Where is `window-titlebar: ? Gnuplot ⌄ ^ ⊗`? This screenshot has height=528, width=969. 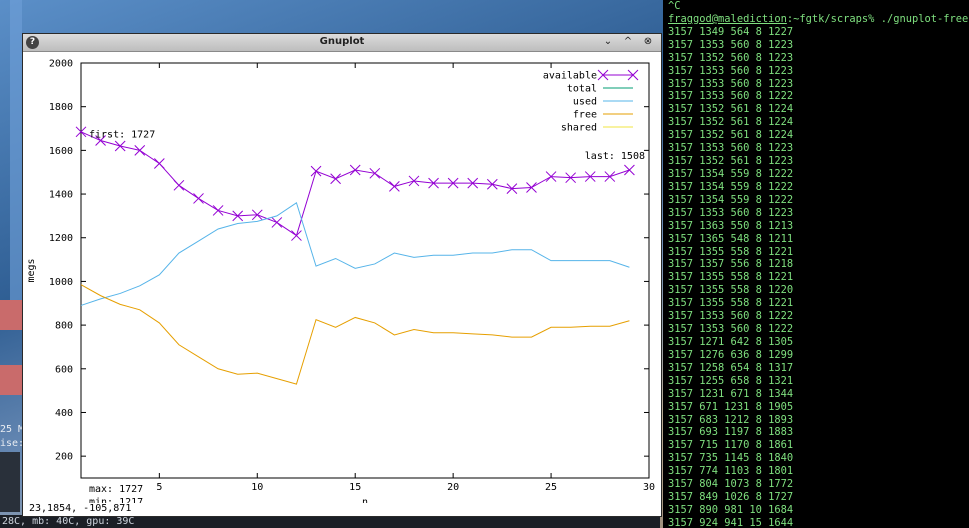
window-titlebar: ? Gnuplot ⌄ ^ ⊗ is located at coordinates (342, 43).